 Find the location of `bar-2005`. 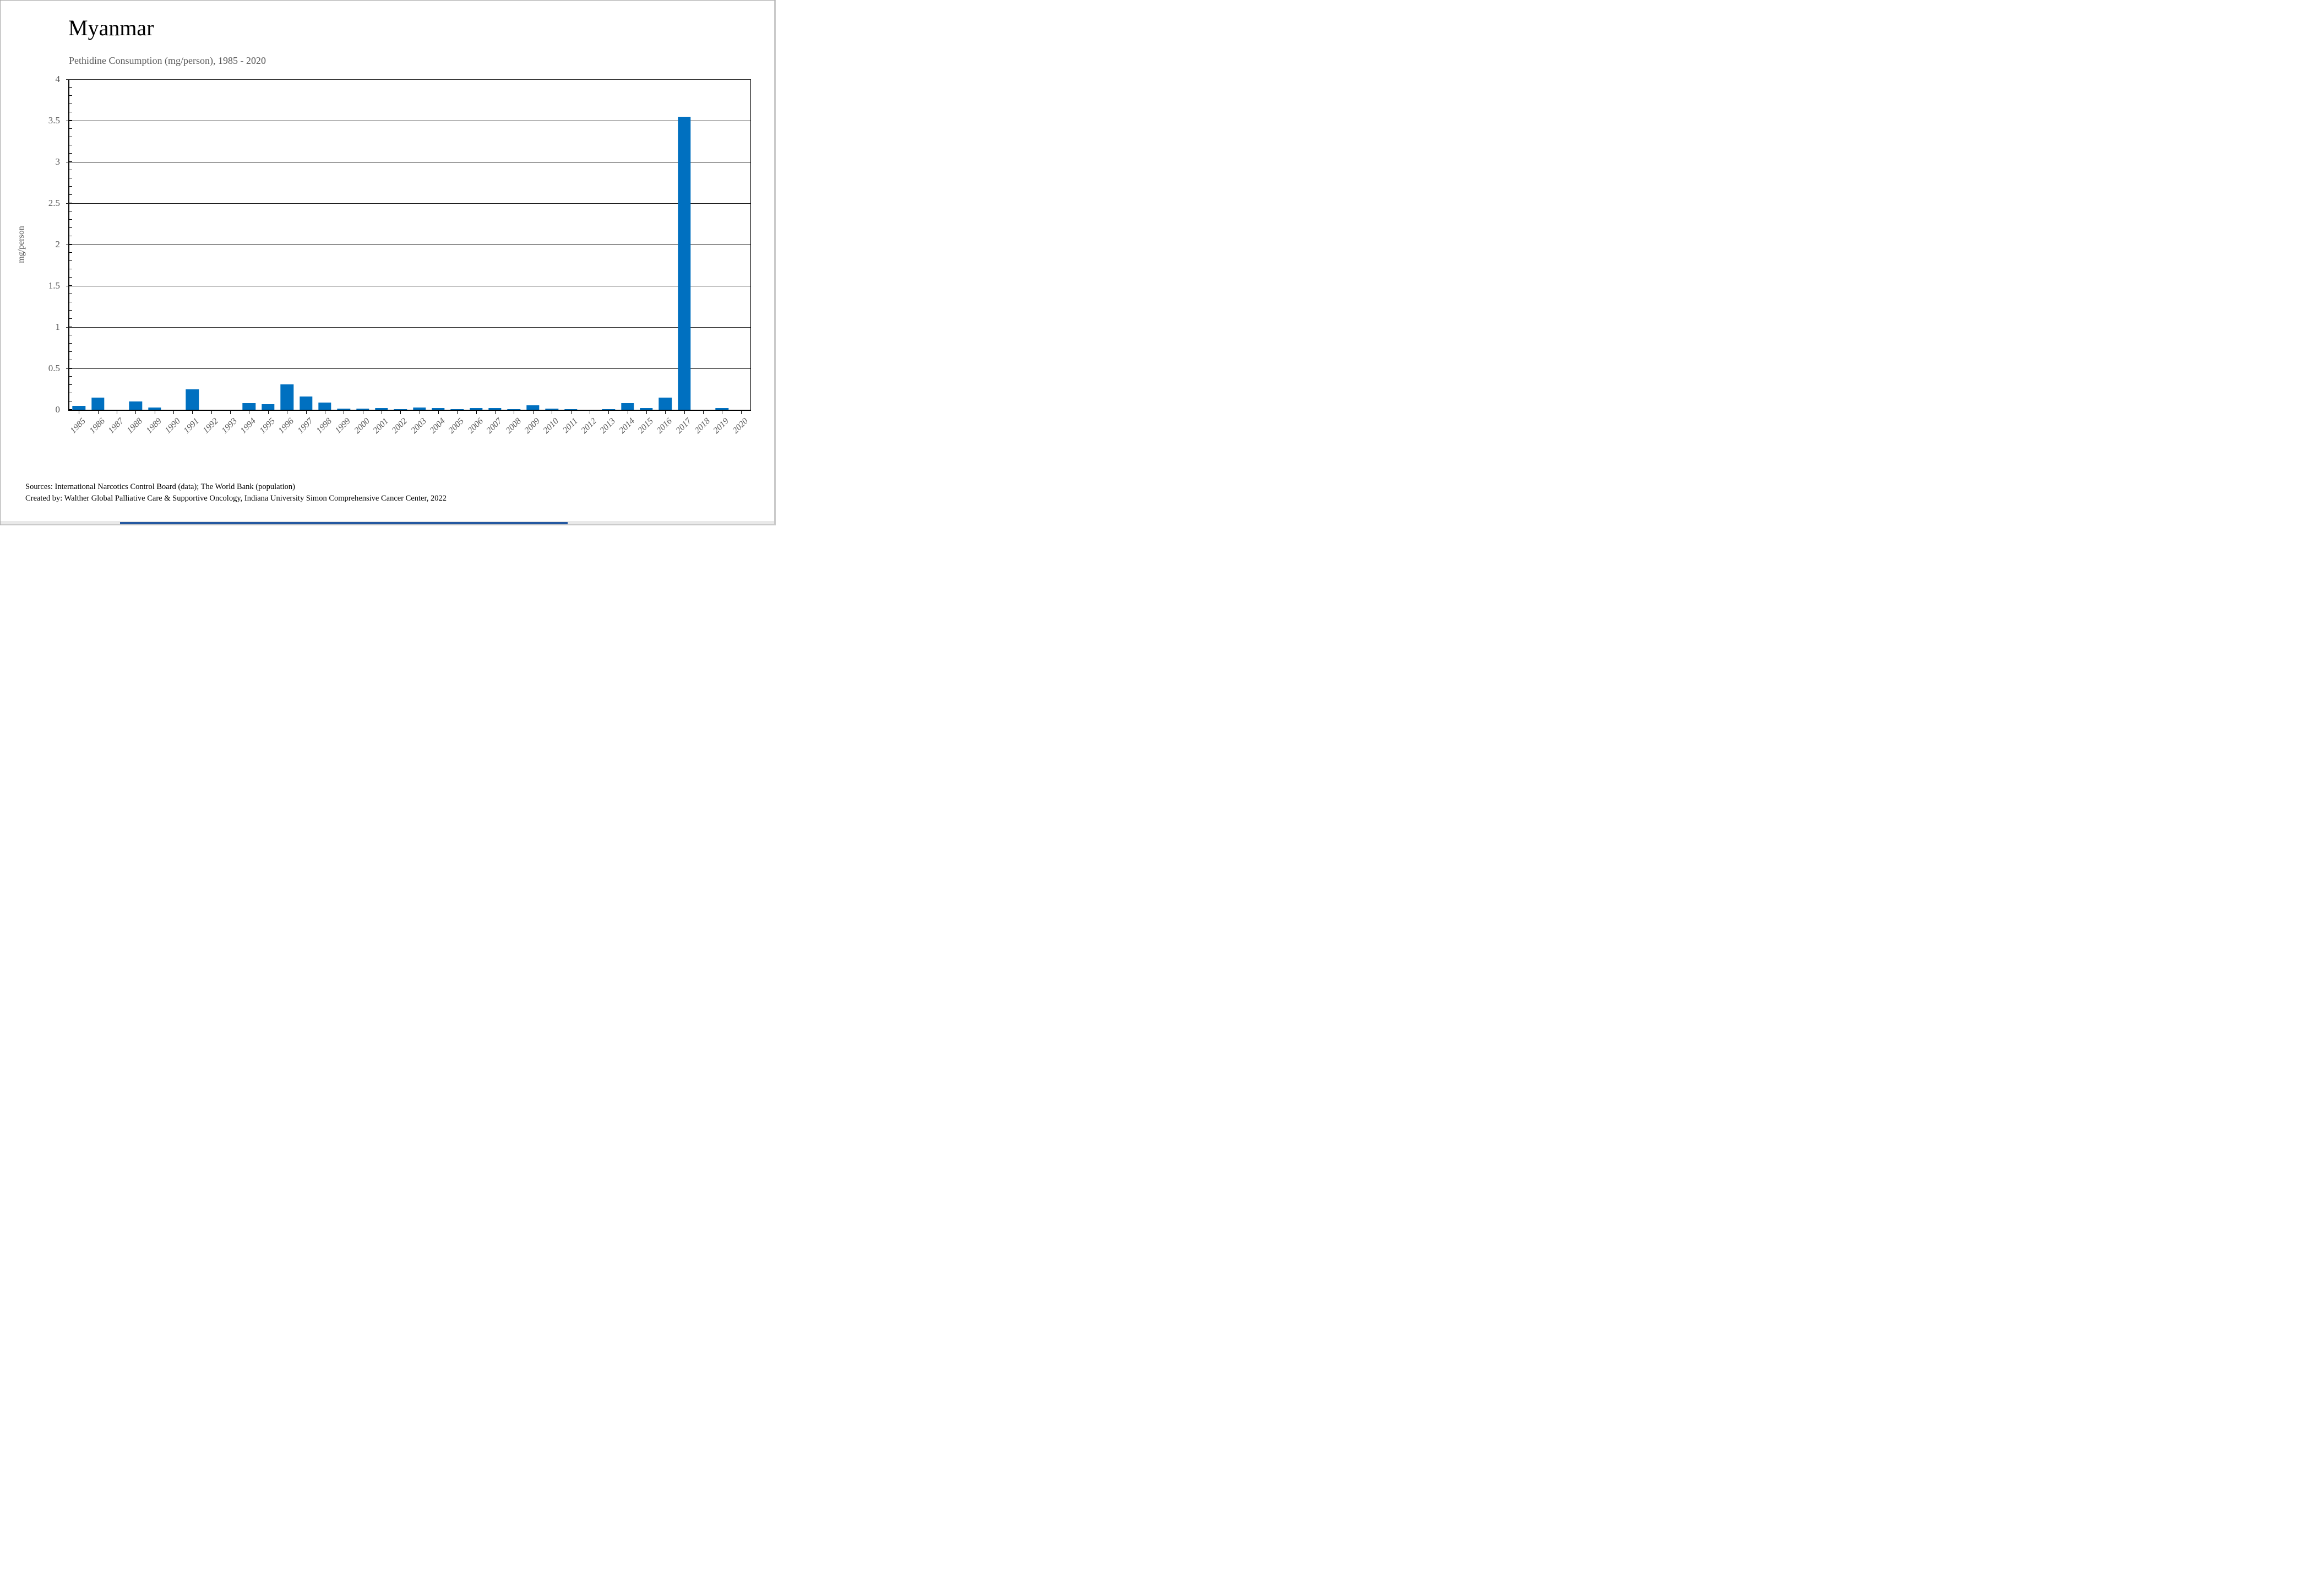

bar-2005 is located at coordinates (457, 410).